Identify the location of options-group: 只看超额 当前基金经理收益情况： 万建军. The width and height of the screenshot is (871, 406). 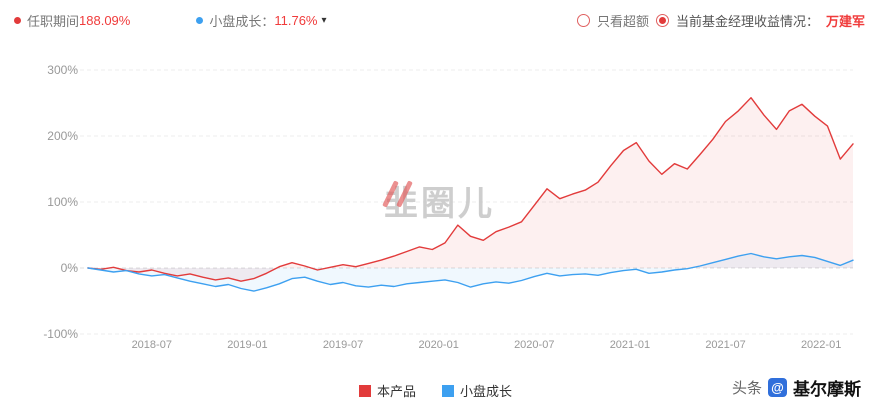
(720, 20).